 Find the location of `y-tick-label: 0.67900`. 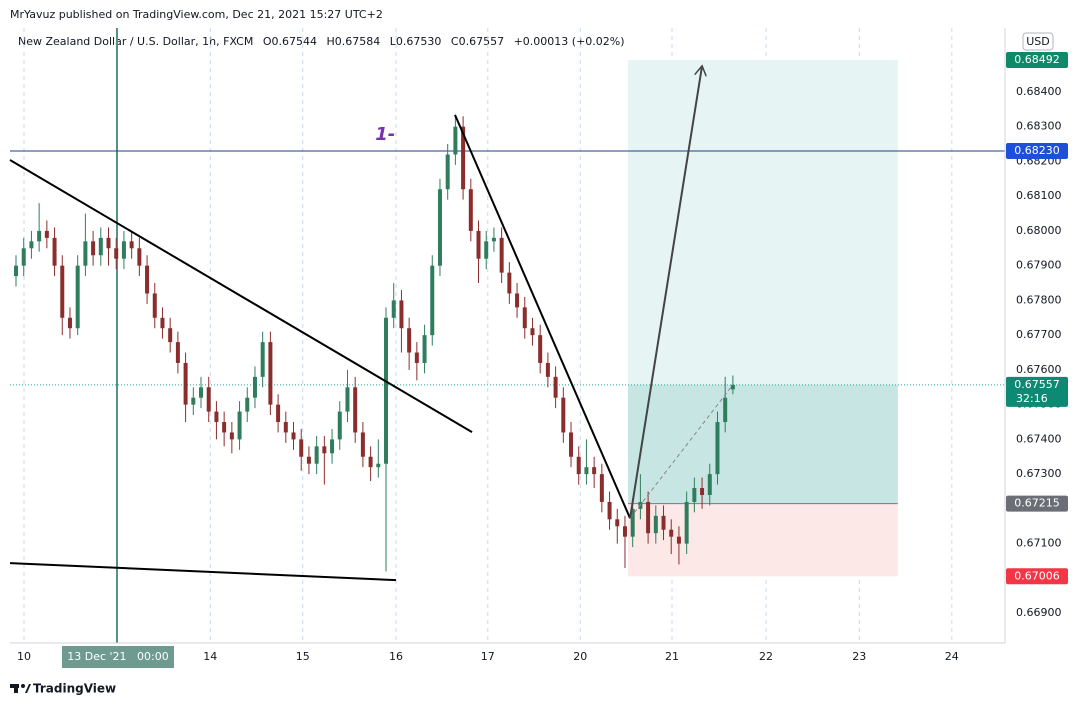

y-tick-label: 0.67900 is located at coordinates (1039, 265).